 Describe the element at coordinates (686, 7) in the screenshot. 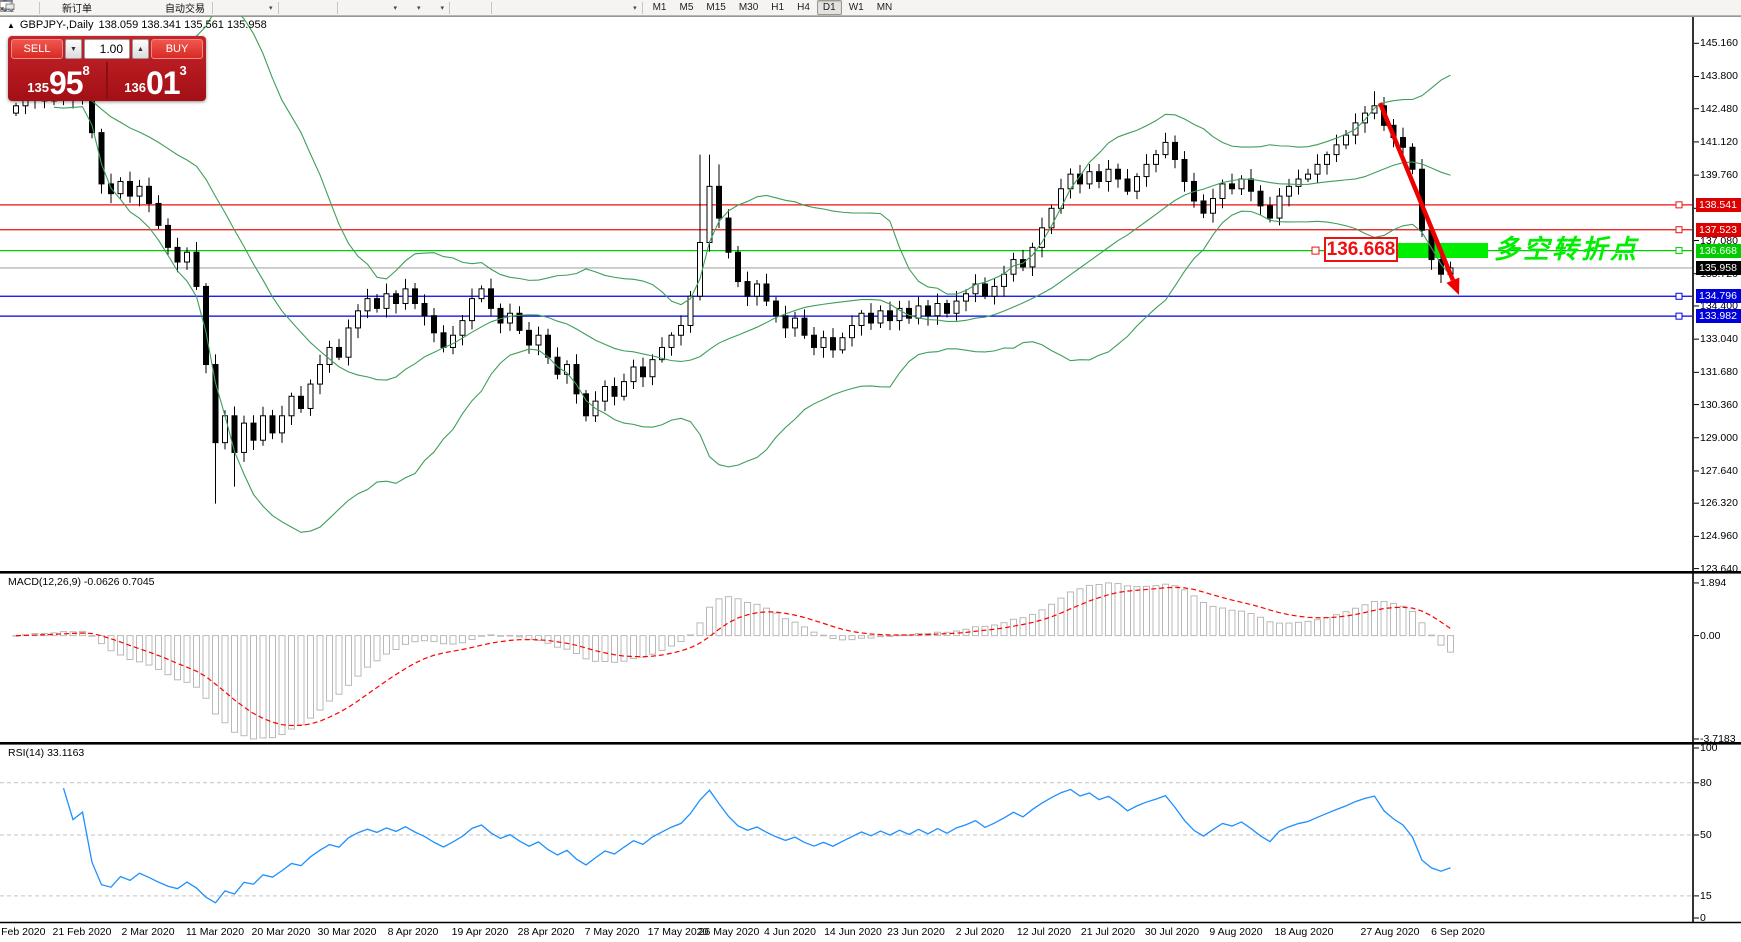

I see `timeframe-m5: M5` at that location.